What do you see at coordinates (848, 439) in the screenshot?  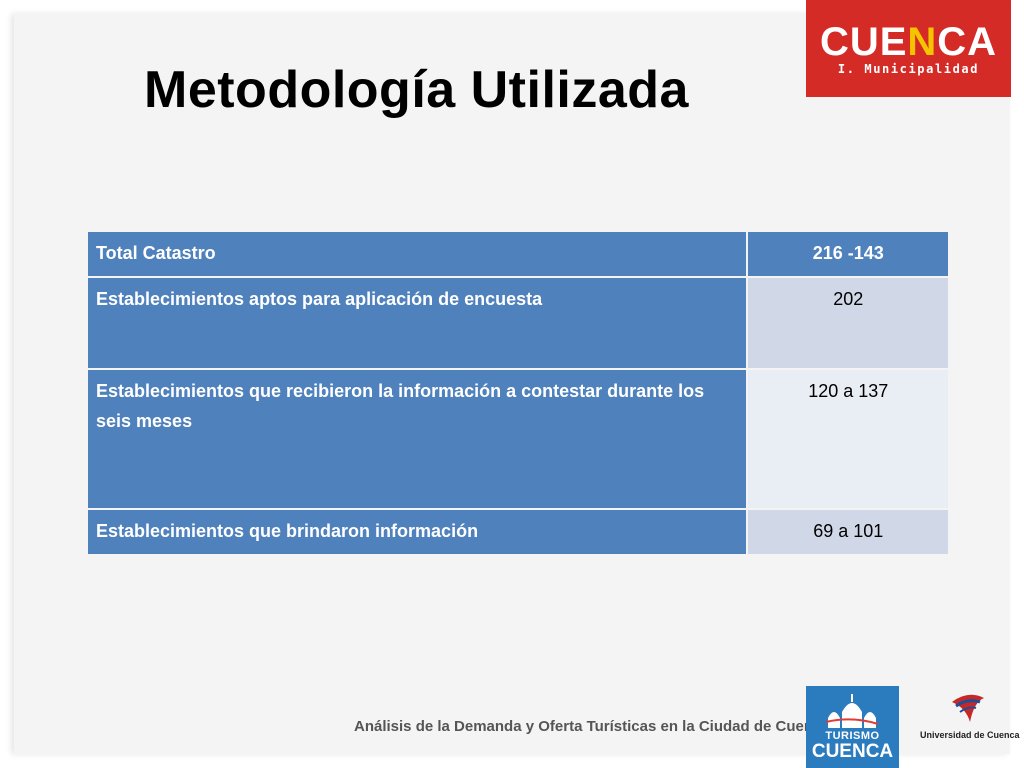 I see `row-value: 120 a 137` at bounding box center [848, 439].